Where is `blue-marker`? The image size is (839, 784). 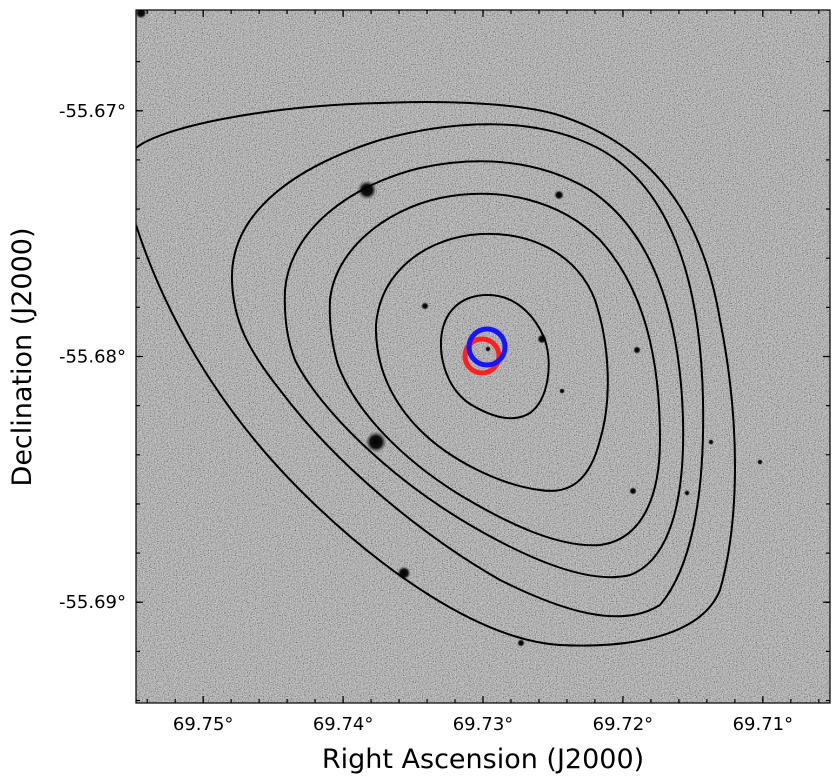
blue-marker is located at coordinates (487, 347).